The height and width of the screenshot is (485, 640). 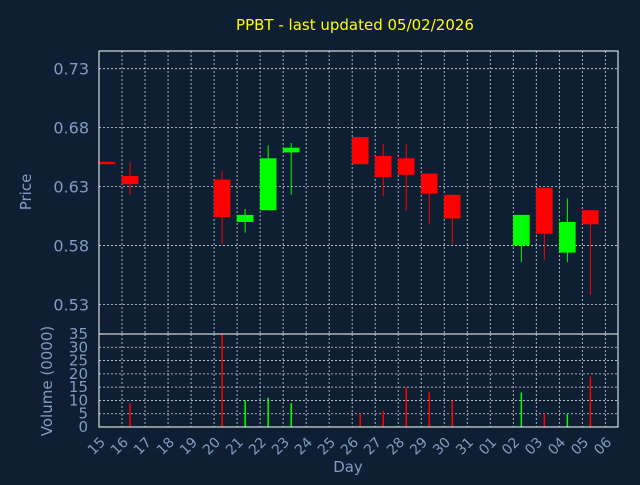 What do you see at coordinates (47, 381) in the screenshot?
I see `volume-axis-label: Volume (0000)` at bounding box center [47, 381].